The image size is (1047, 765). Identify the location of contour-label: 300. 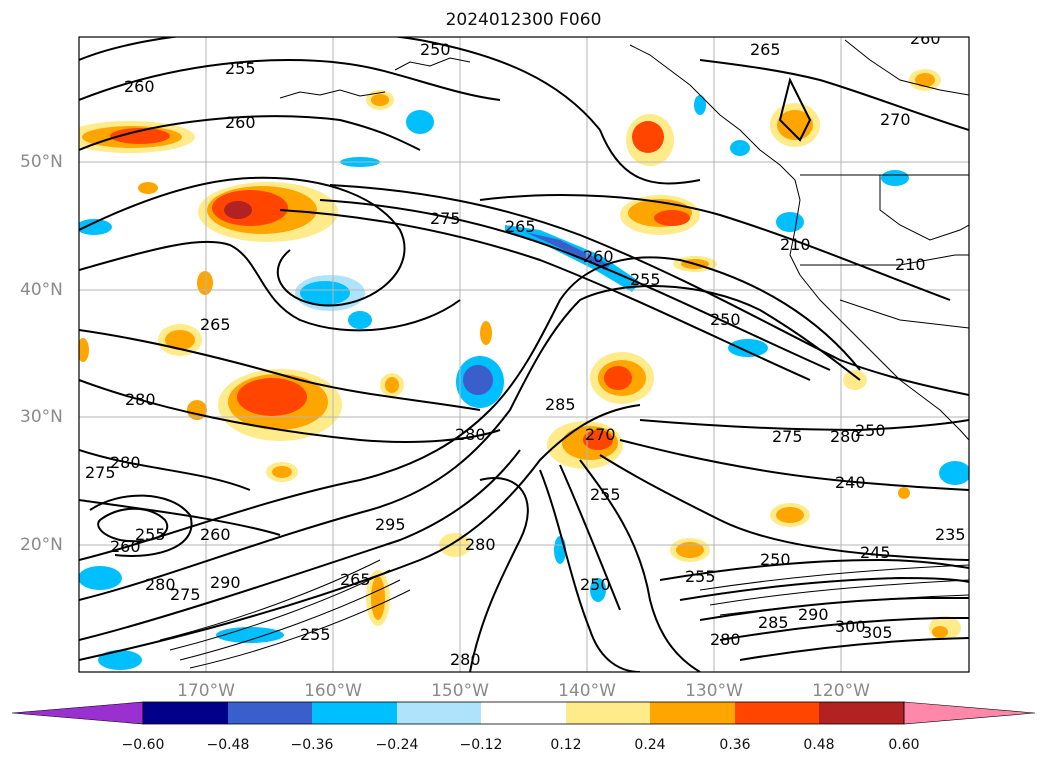
(850, 626).